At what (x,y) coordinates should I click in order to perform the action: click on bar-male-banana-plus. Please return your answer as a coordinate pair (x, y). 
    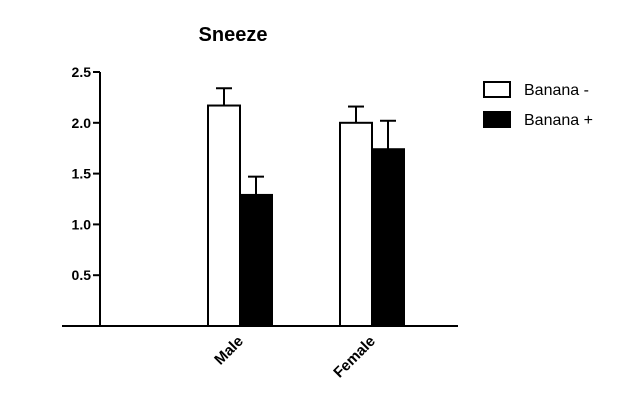
    Looking at the image, I should click on (256, 260).